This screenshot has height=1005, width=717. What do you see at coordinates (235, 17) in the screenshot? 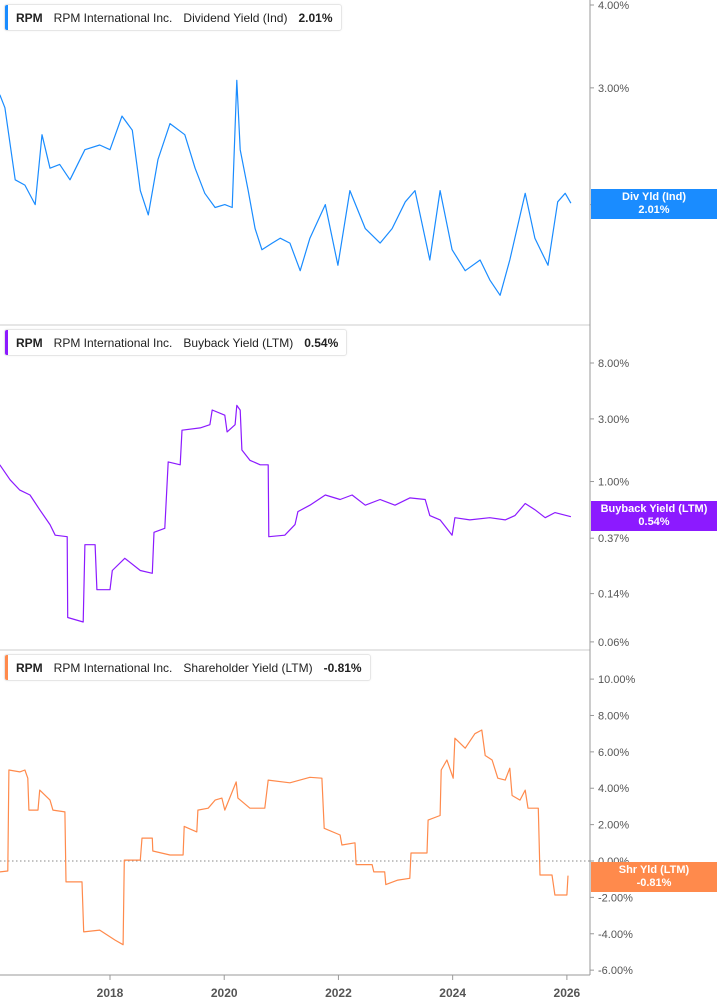
I see `legend-metric: Dividend Yield (Ind)` at bounding box center [235, 17].